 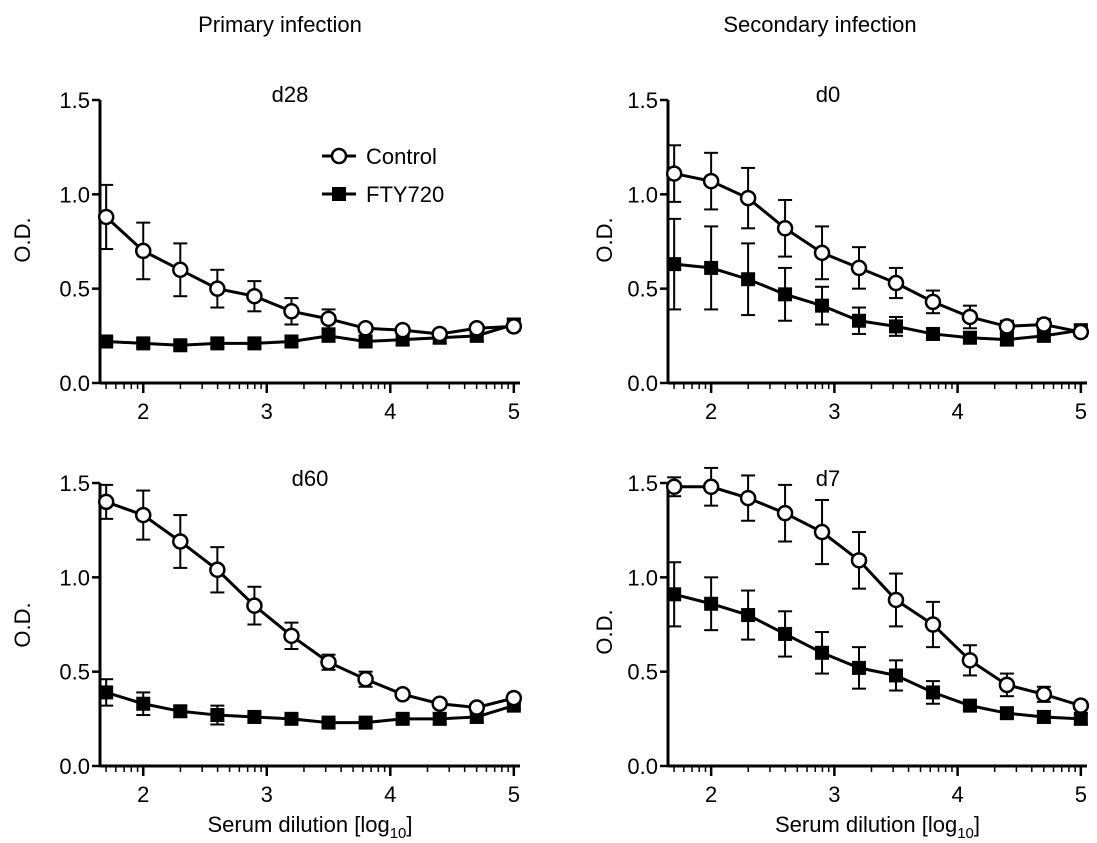 I want to click on panel-title: d7, so click(x=828, y=478).